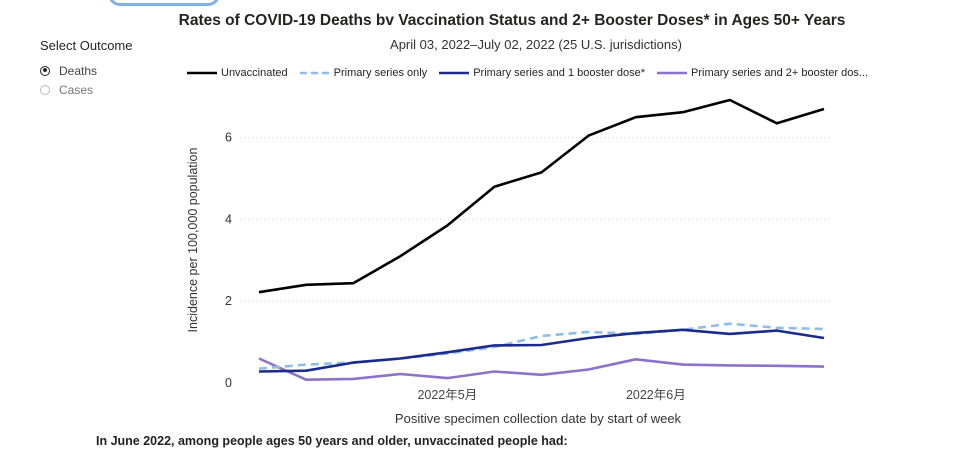 This screenshot has width=959, height=452. I want to click on y-axis-ticks: 0 2 4 6, so click(228, 260).